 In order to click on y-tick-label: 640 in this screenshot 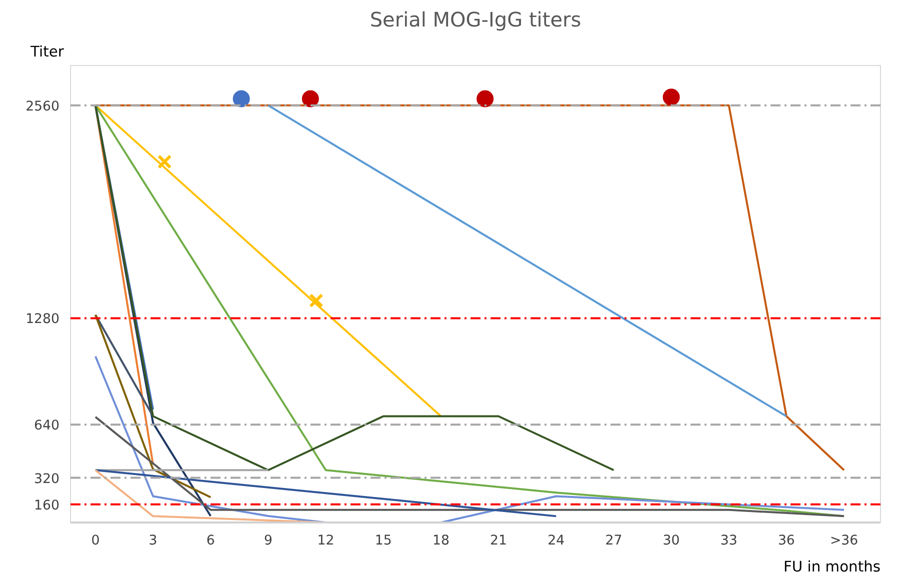, I will do `click(47, 426)`.